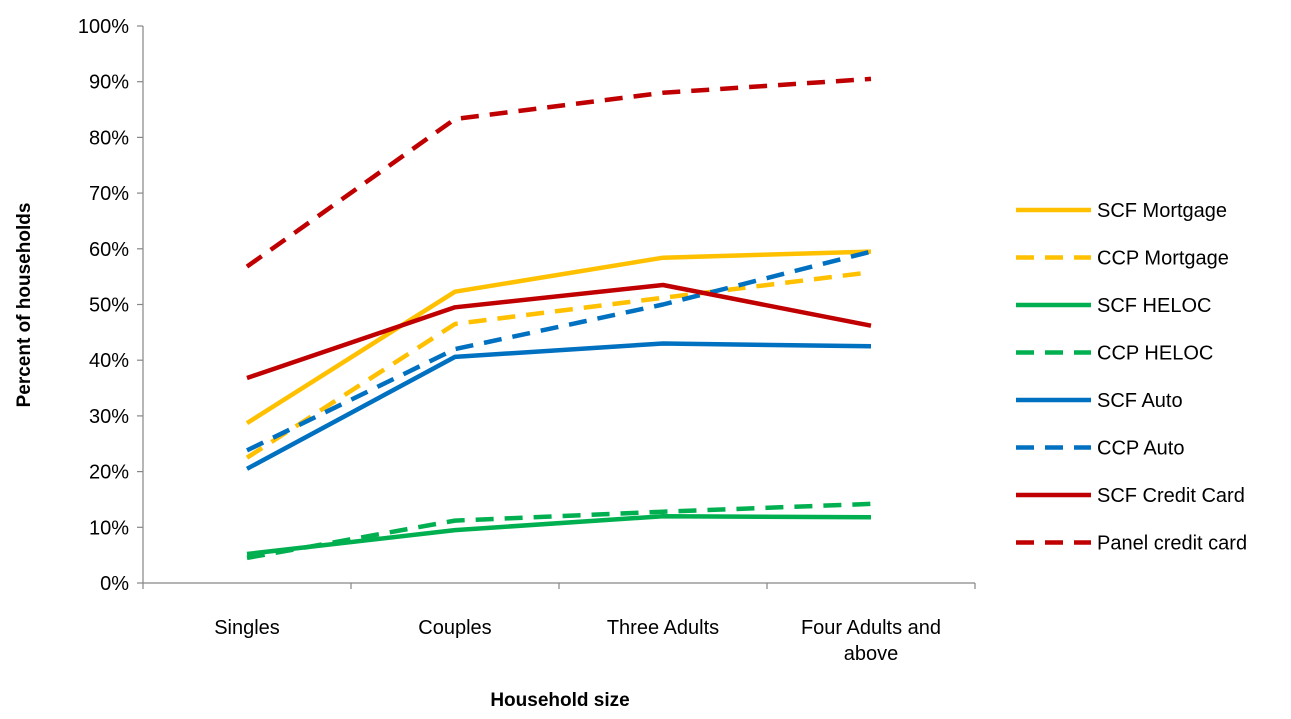  Describe the element at coordinates (1140, 449) in the screenshot. I see `legend-label: CCP Auto` at that location.